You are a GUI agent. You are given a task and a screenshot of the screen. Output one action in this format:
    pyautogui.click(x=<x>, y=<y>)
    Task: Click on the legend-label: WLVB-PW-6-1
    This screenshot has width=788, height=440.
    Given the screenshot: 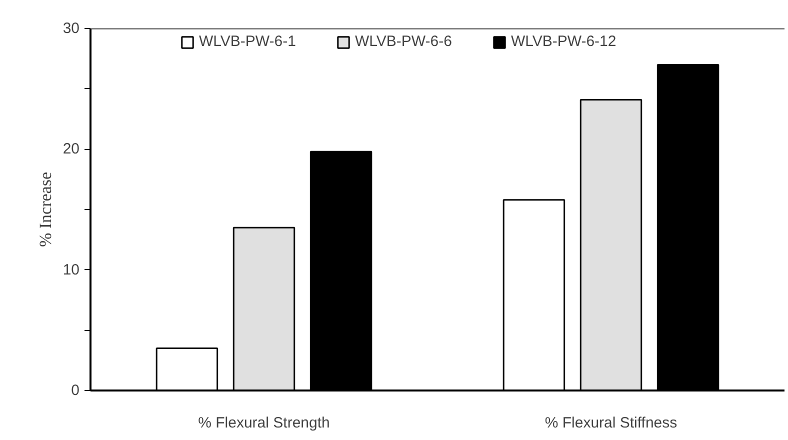 What is the action you would take?
    pyautogui.click(x=247, y=41)
    